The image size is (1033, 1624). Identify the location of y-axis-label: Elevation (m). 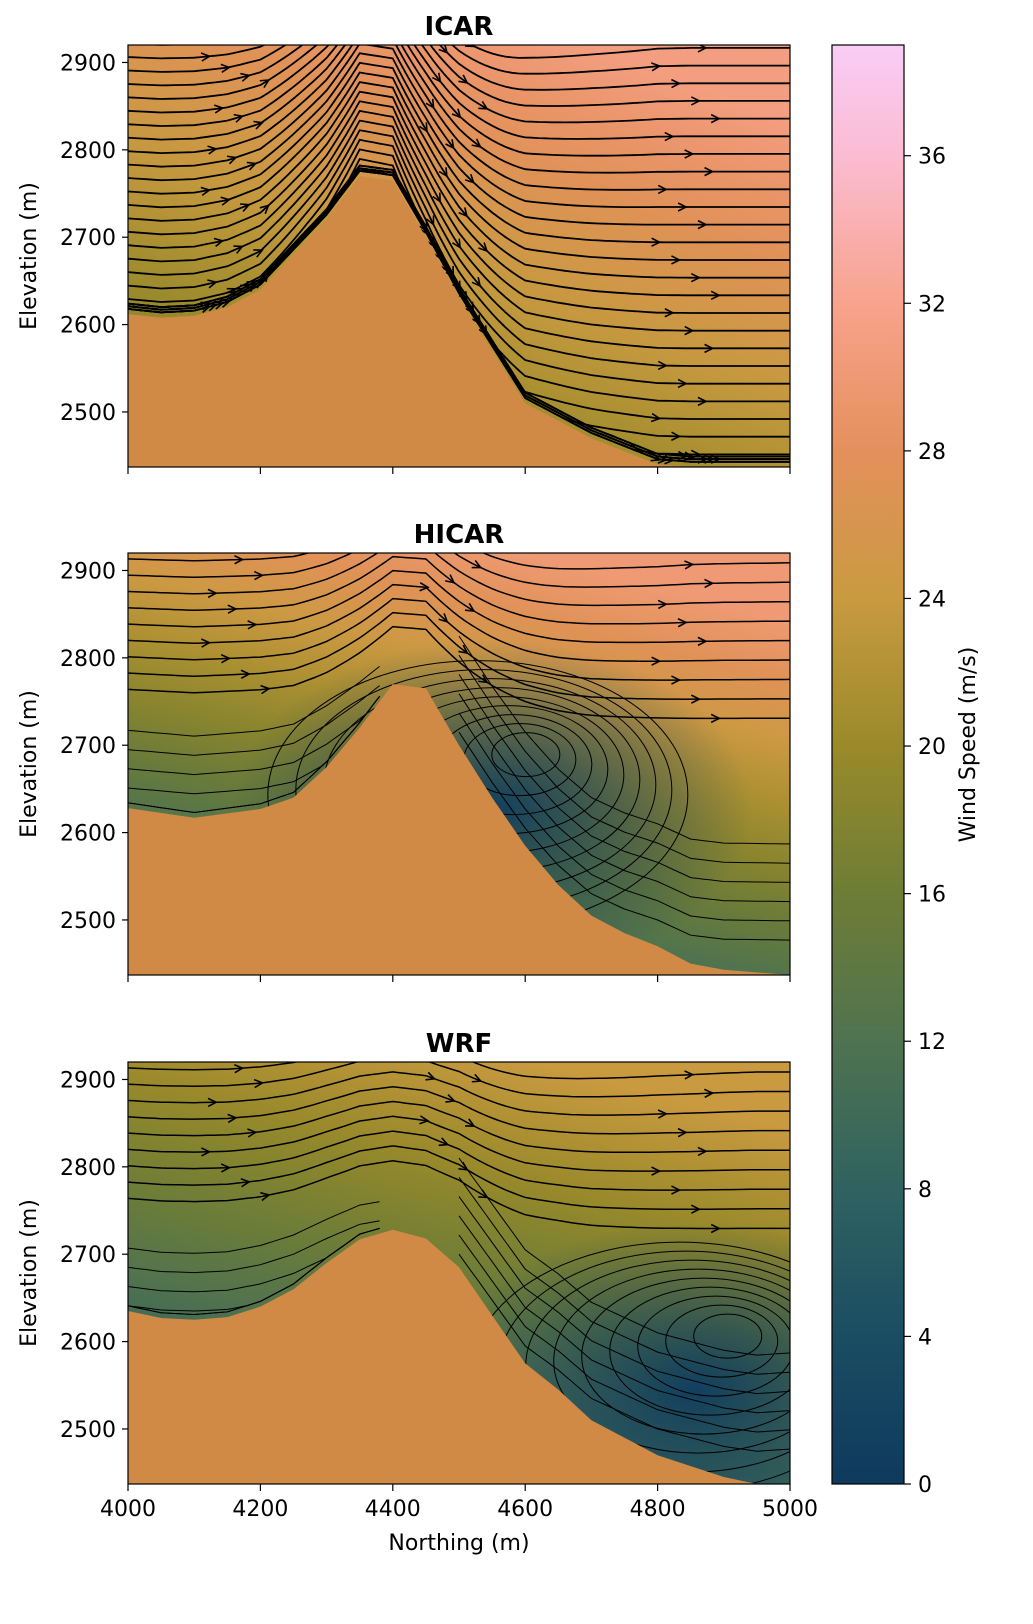
(29, 764).